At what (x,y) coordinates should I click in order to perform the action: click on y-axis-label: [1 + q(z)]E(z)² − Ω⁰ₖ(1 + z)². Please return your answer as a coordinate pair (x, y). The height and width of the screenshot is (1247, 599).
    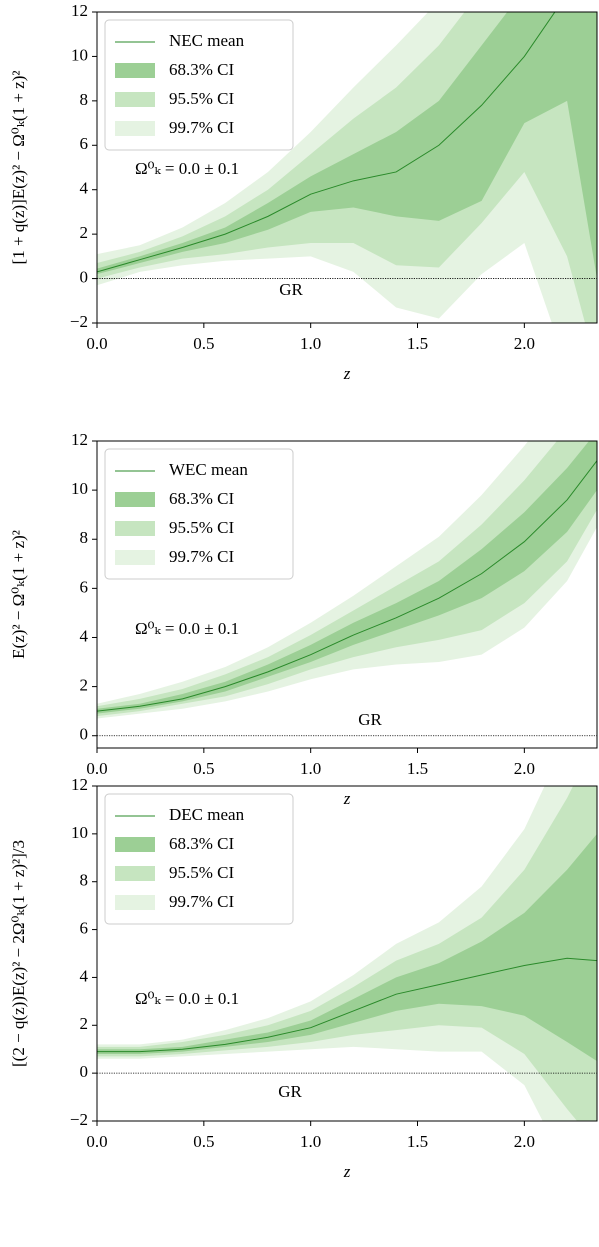
    Looking at the image, I should click on (18, 168).